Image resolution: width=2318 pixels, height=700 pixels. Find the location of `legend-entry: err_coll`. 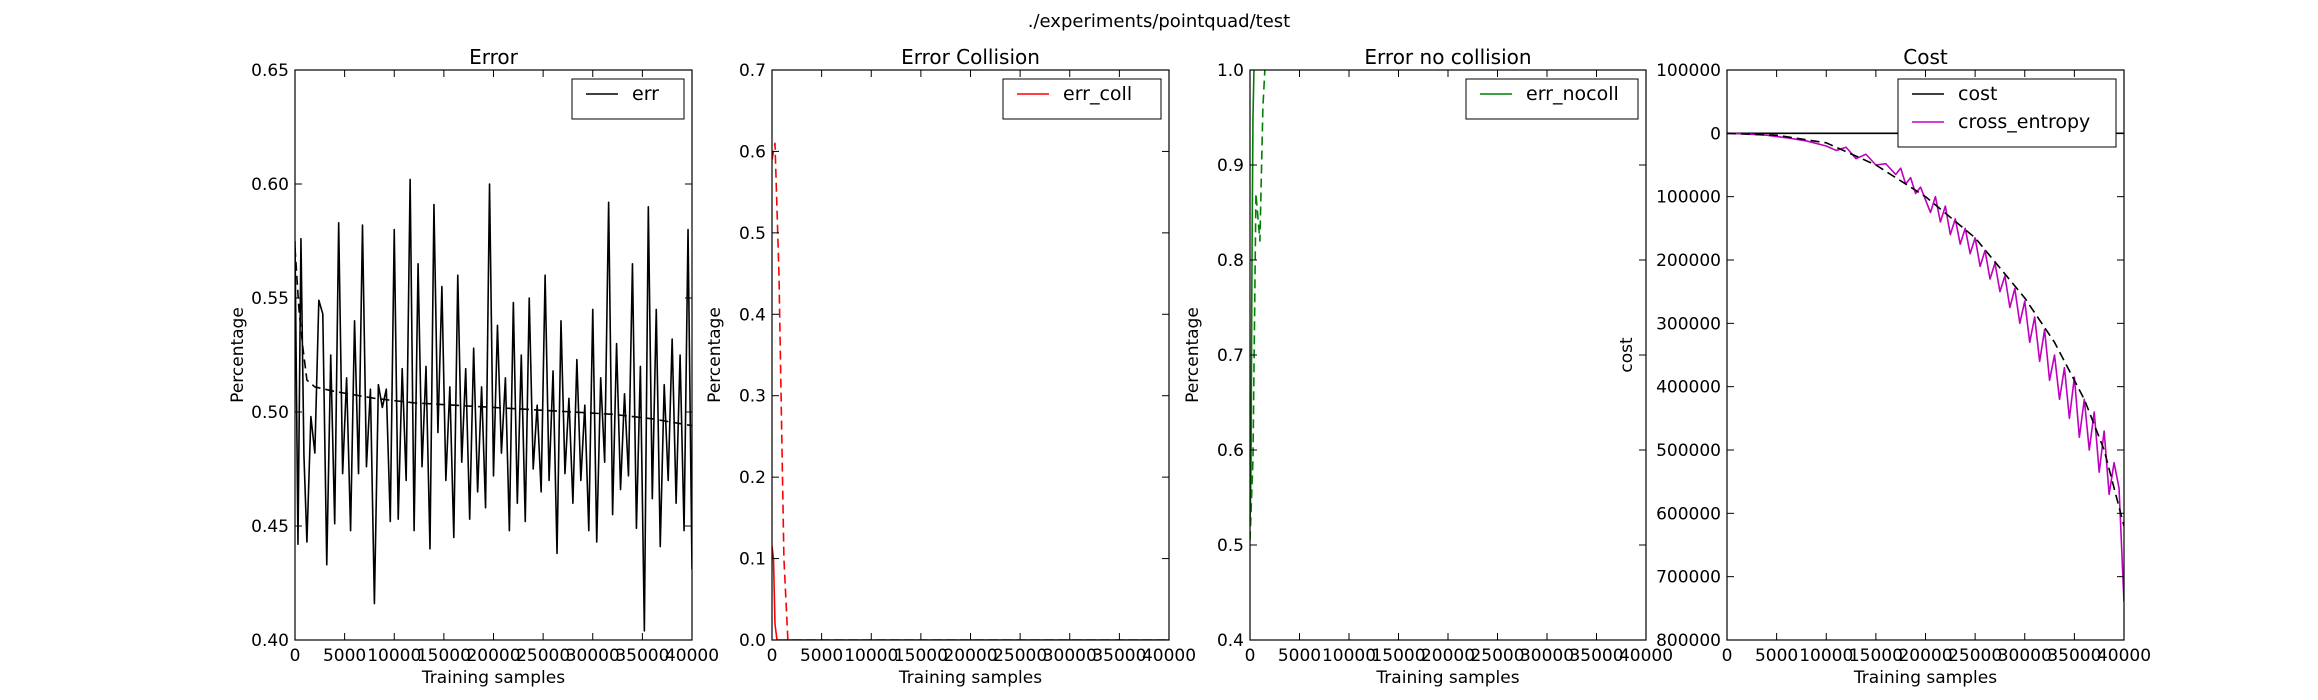

legend-entry: err_coll is located at coordinates (1097, 94).